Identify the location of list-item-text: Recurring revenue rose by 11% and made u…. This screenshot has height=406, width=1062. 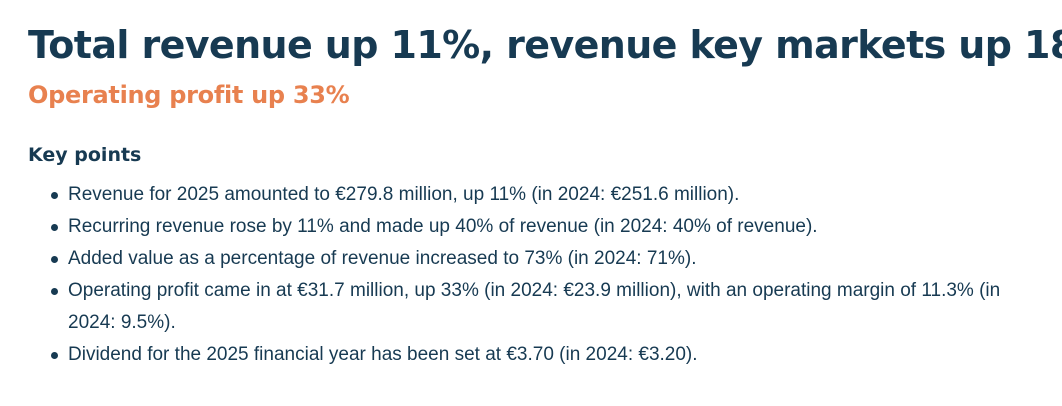
(443, 226).